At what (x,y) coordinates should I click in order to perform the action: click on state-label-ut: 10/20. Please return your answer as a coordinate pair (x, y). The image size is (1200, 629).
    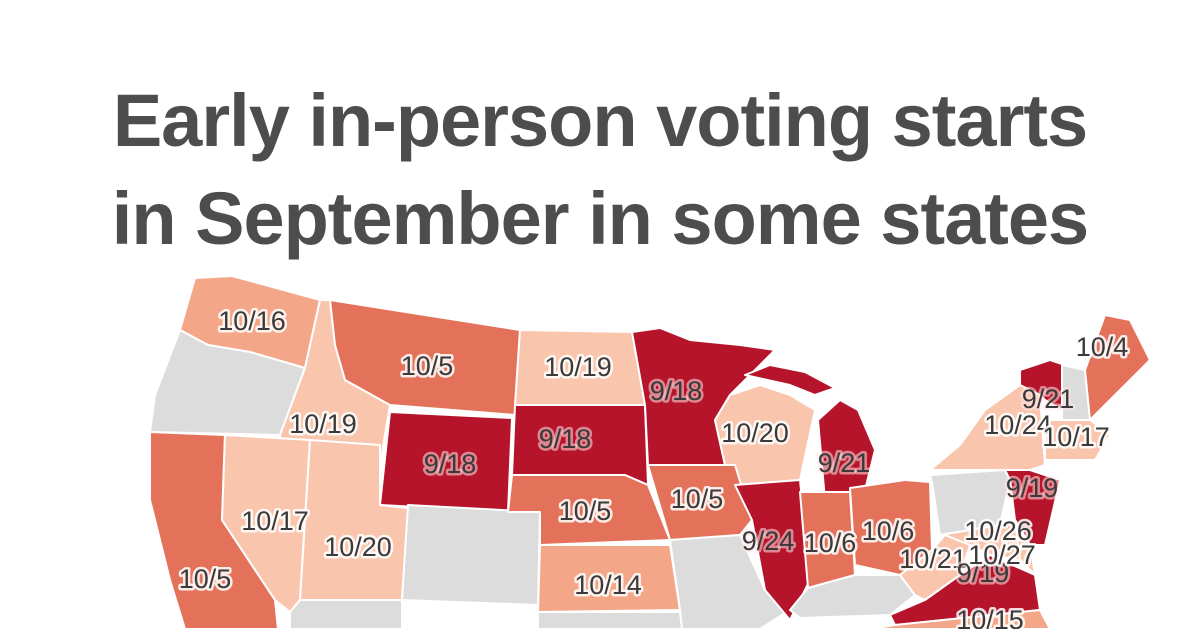
    Looking at the image, I should click on (358, 547).